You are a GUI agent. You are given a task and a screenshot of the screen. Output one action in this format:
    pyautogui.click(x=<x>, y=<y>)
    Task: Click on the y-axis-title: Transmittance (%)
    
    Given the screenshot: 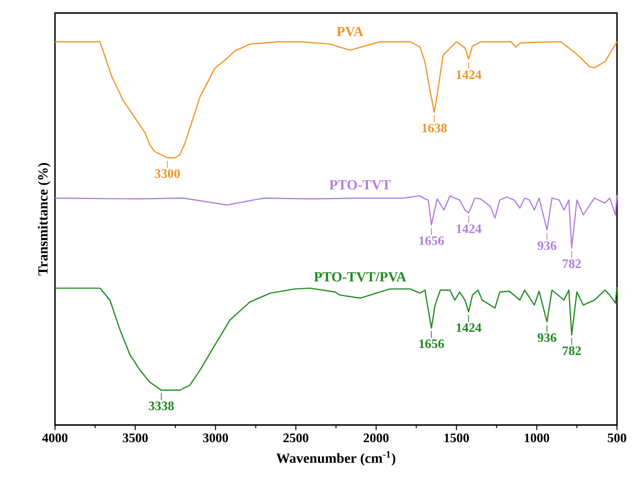 What is the action you would take?
    pyautogui.click(x=44, y=219)
    